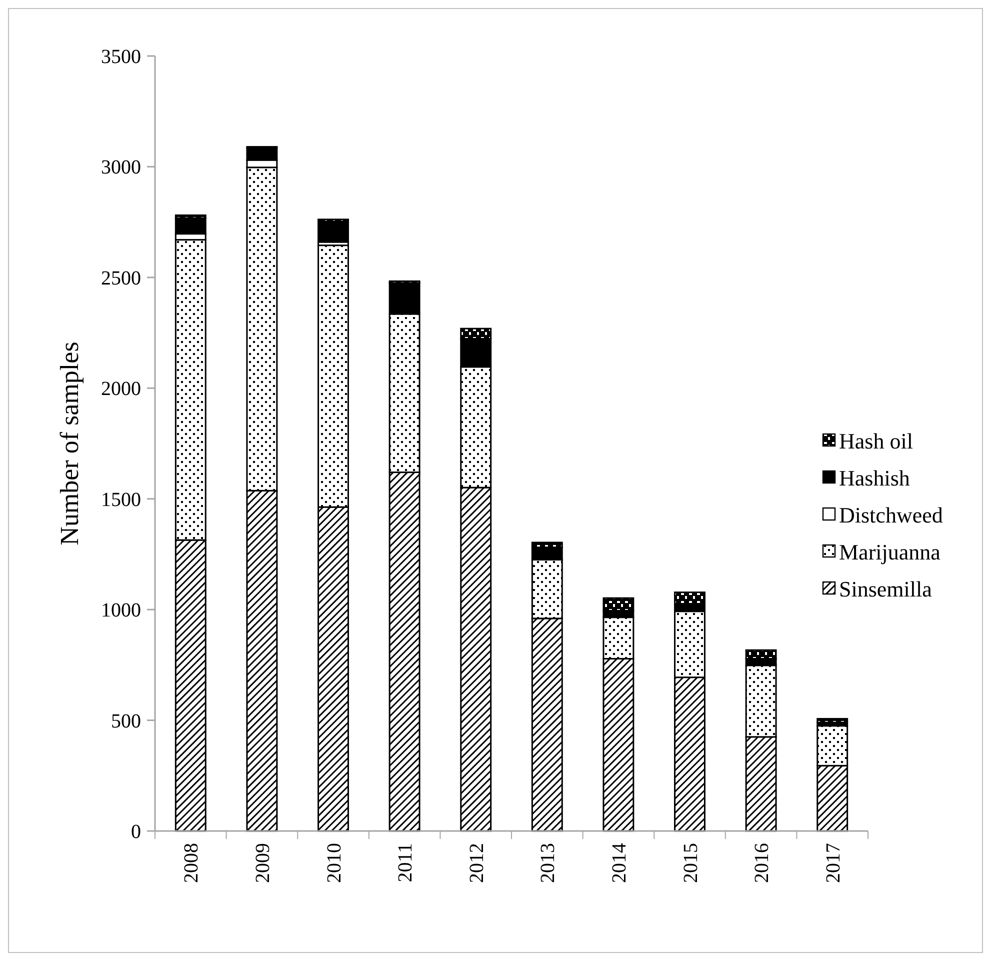 Image resolution: width=991 pixels, height=961 pixels. What do you see at coordinates (121, 611) in the screenshot?
I see `y-tick-label: 1000` at bounding box center [121, 611].